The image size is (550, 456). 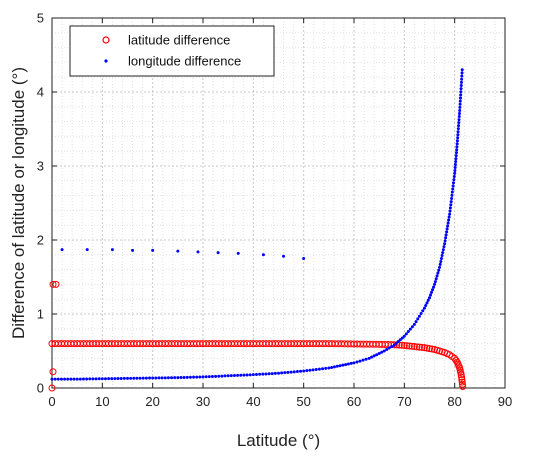 What do you see at coordinates (40, 18) in the screenshot?
I see `y-tick-label: 5` at bounding box center [40, 18].